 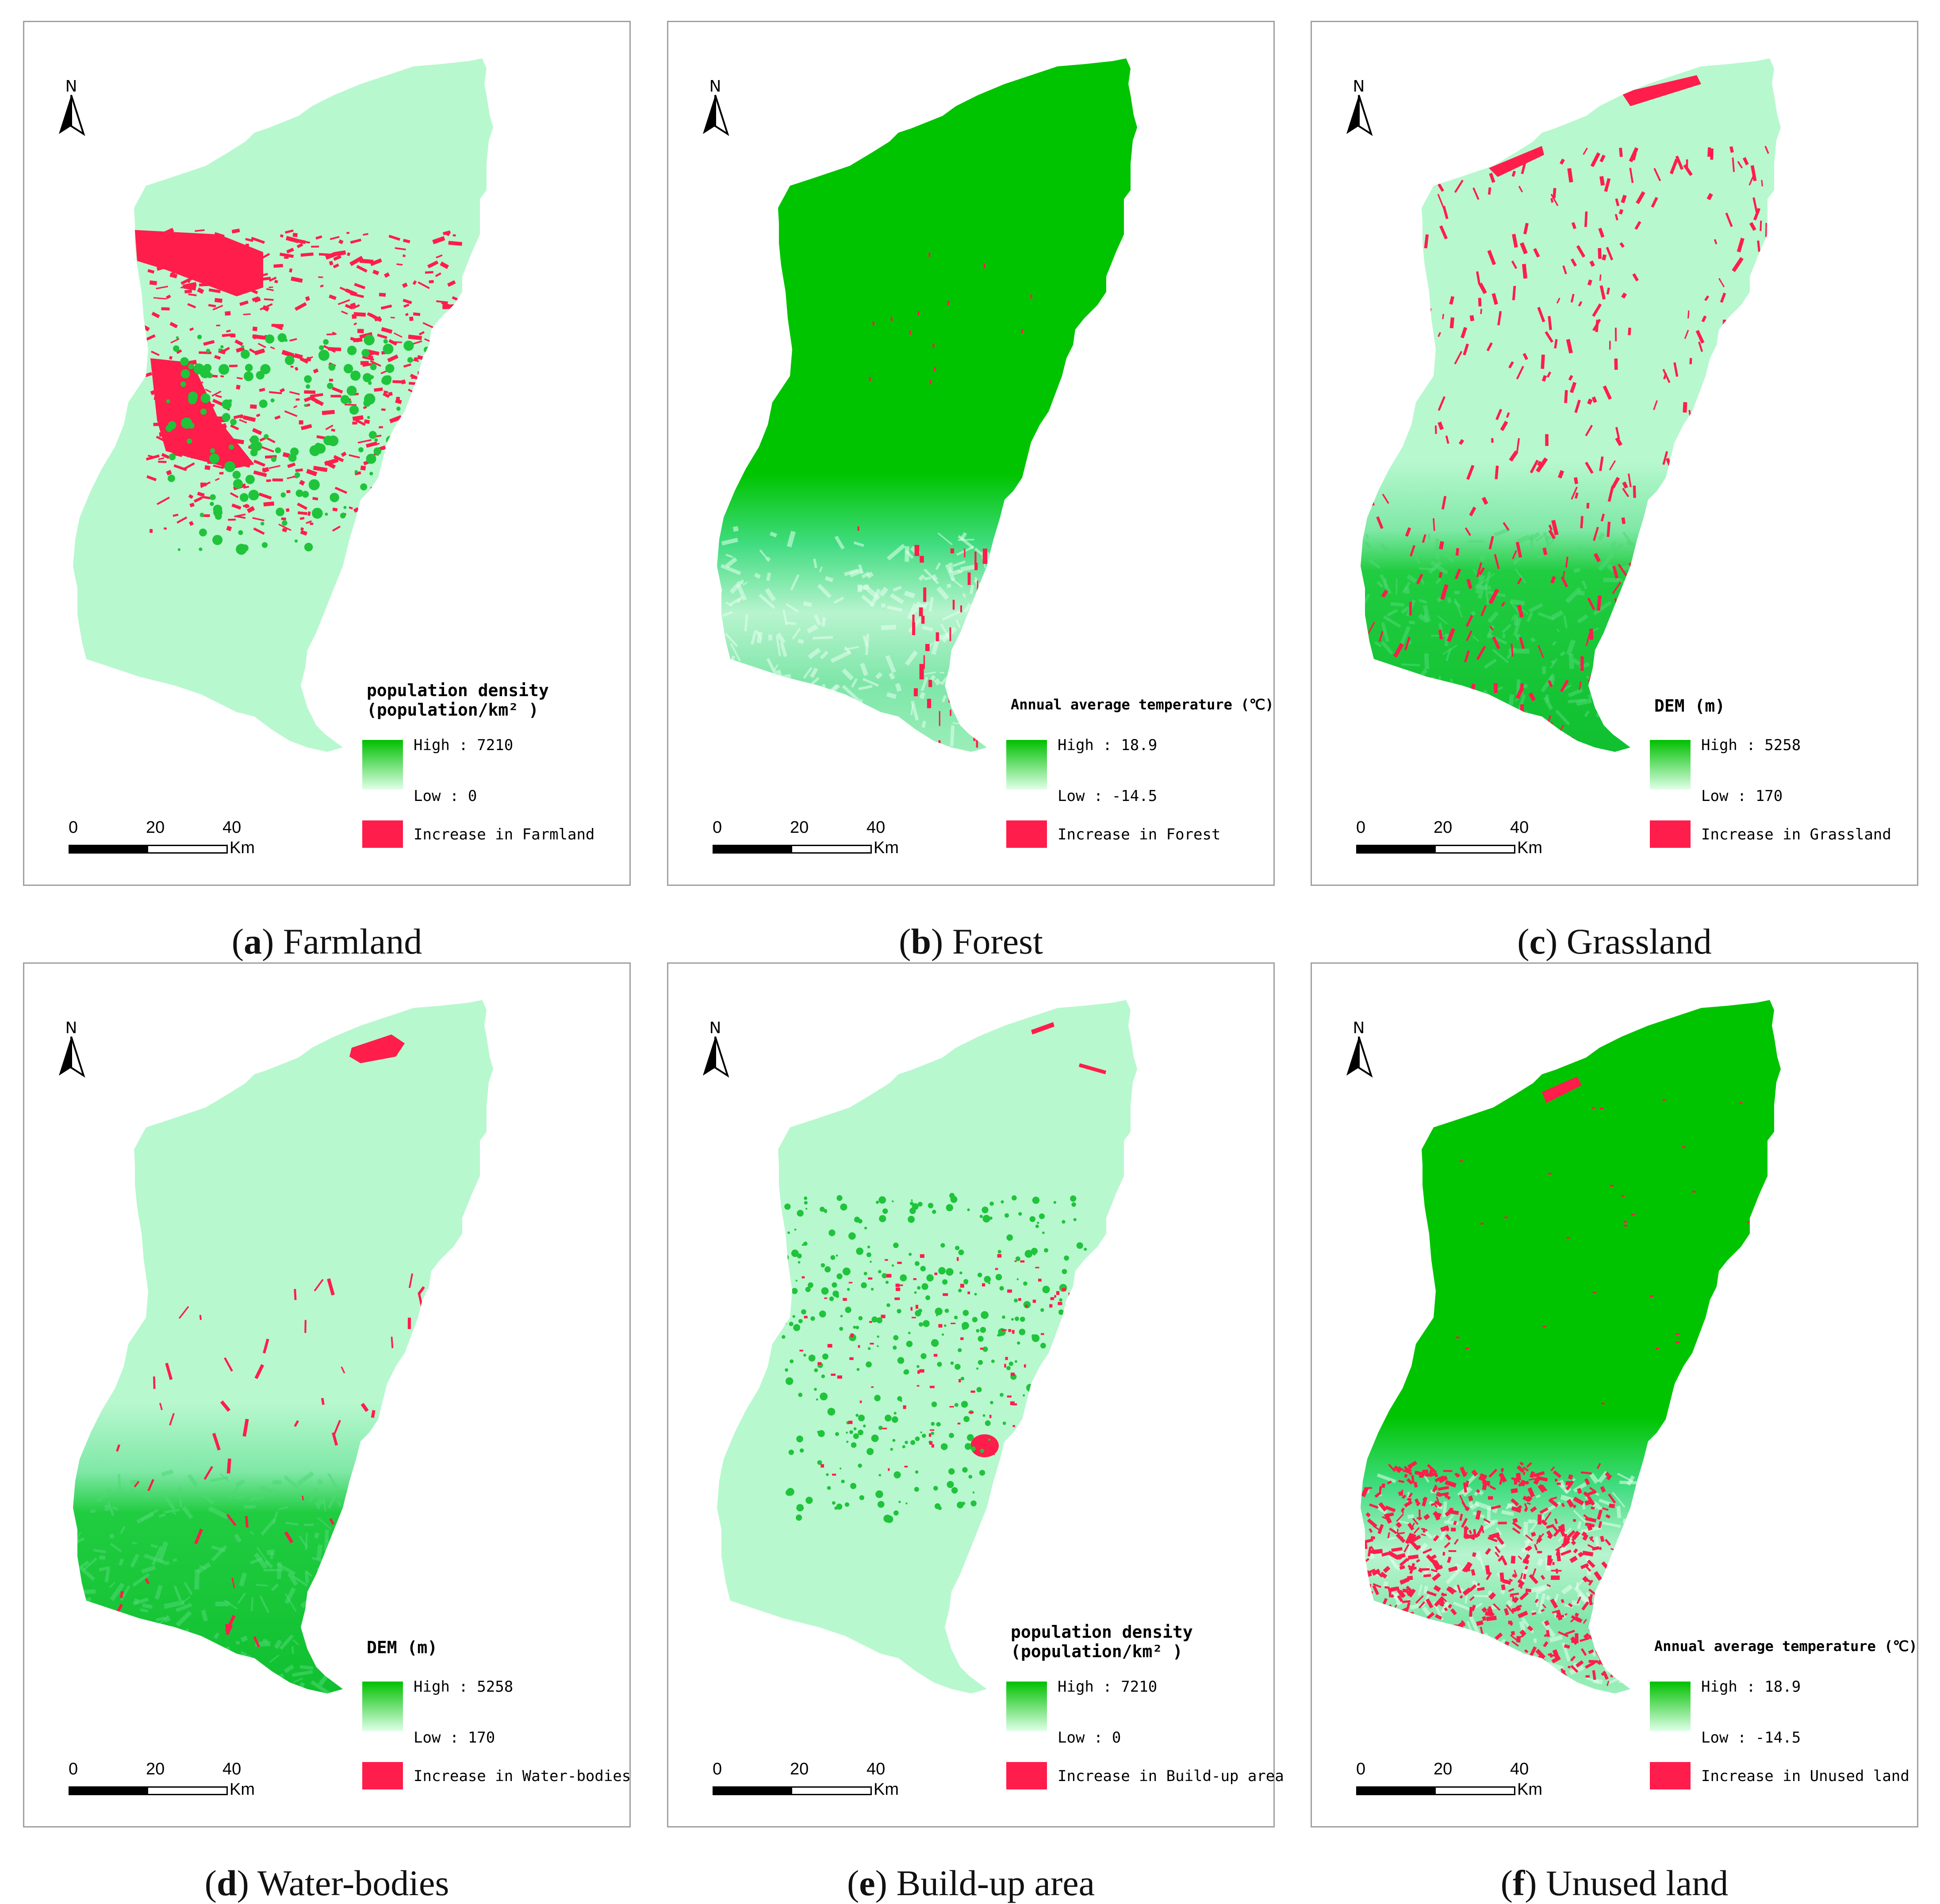 I want to click on panel-caption: (e) Build-up area, so click(x=971, y=1883).